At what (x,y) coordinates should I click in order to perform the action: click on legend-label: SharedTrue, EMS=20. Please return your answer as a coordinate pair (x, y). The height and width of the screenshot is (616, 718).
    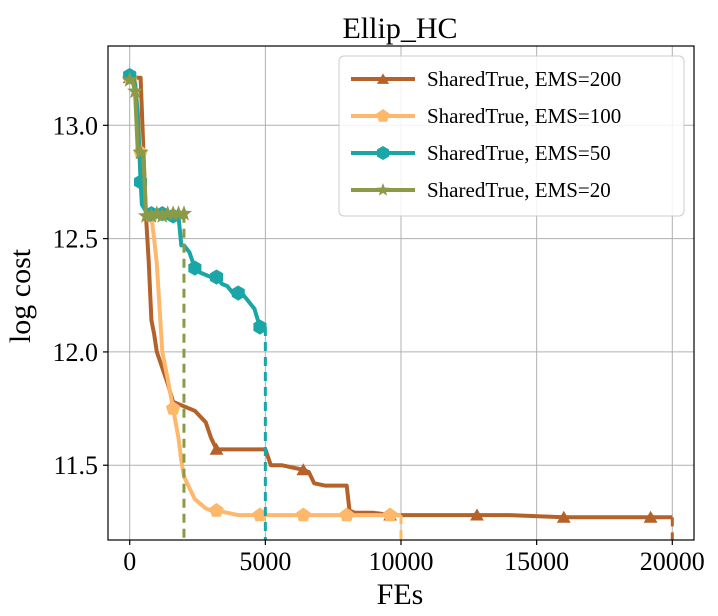
    Looking at the image, I should click on (519, 190).